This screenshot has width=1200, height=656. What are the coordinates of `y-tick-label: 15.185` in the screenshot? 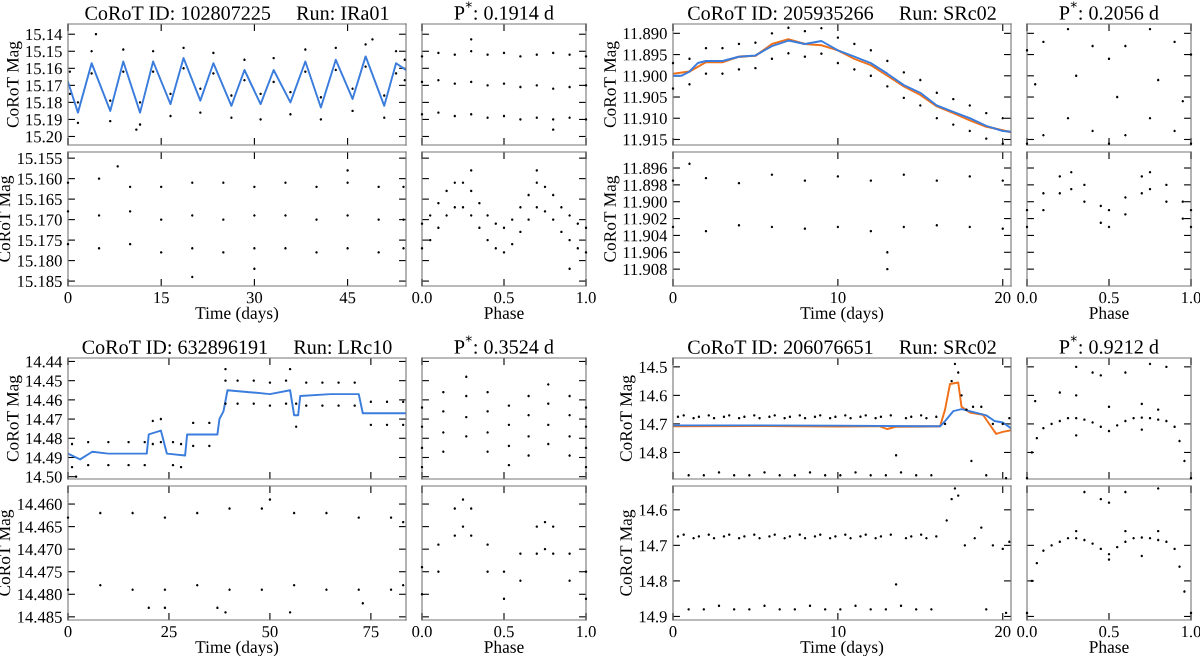 It's located at (40, 281).